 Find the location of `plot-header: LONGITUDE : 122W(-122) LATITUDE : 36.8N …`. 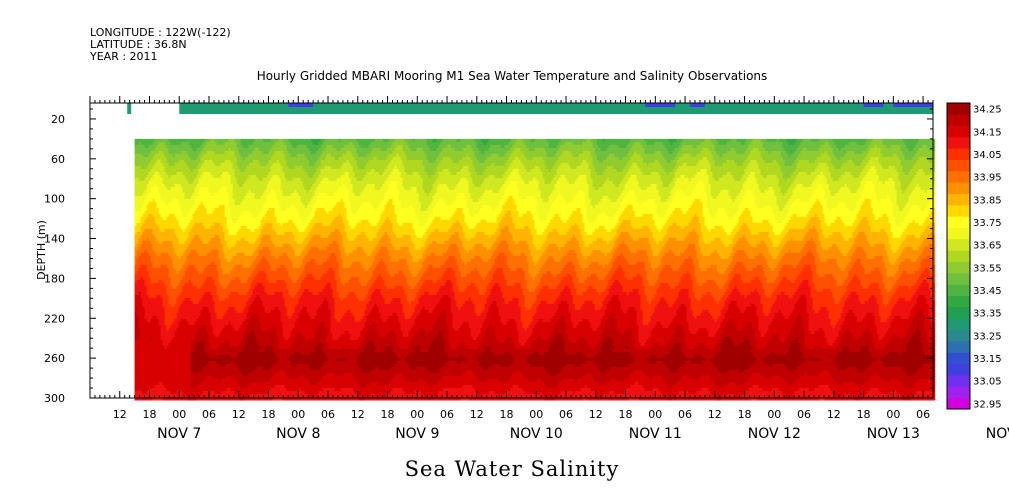

plot-header: LONGITUDE : 122W(-122) LATITUDE : 36.8N … is located at coordinates (428, 54).